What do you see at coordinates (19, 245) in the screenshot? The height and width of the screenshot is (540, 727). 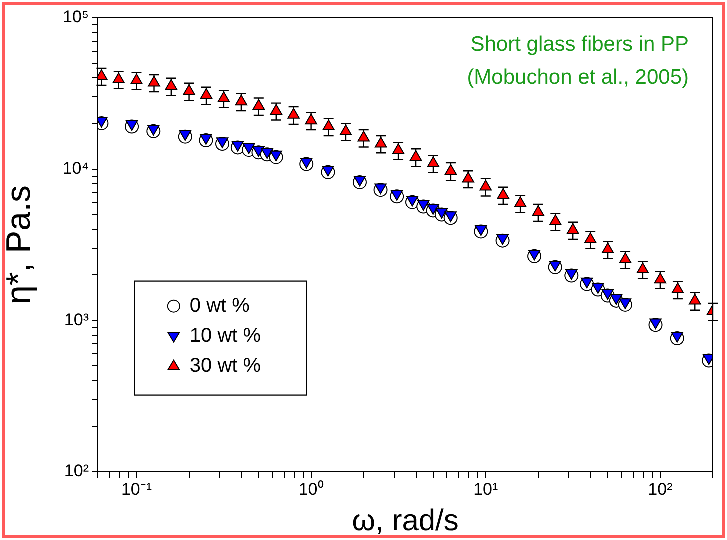 I see `y-axis-title: η*, Pa.s` at bounding box center [19, 245].